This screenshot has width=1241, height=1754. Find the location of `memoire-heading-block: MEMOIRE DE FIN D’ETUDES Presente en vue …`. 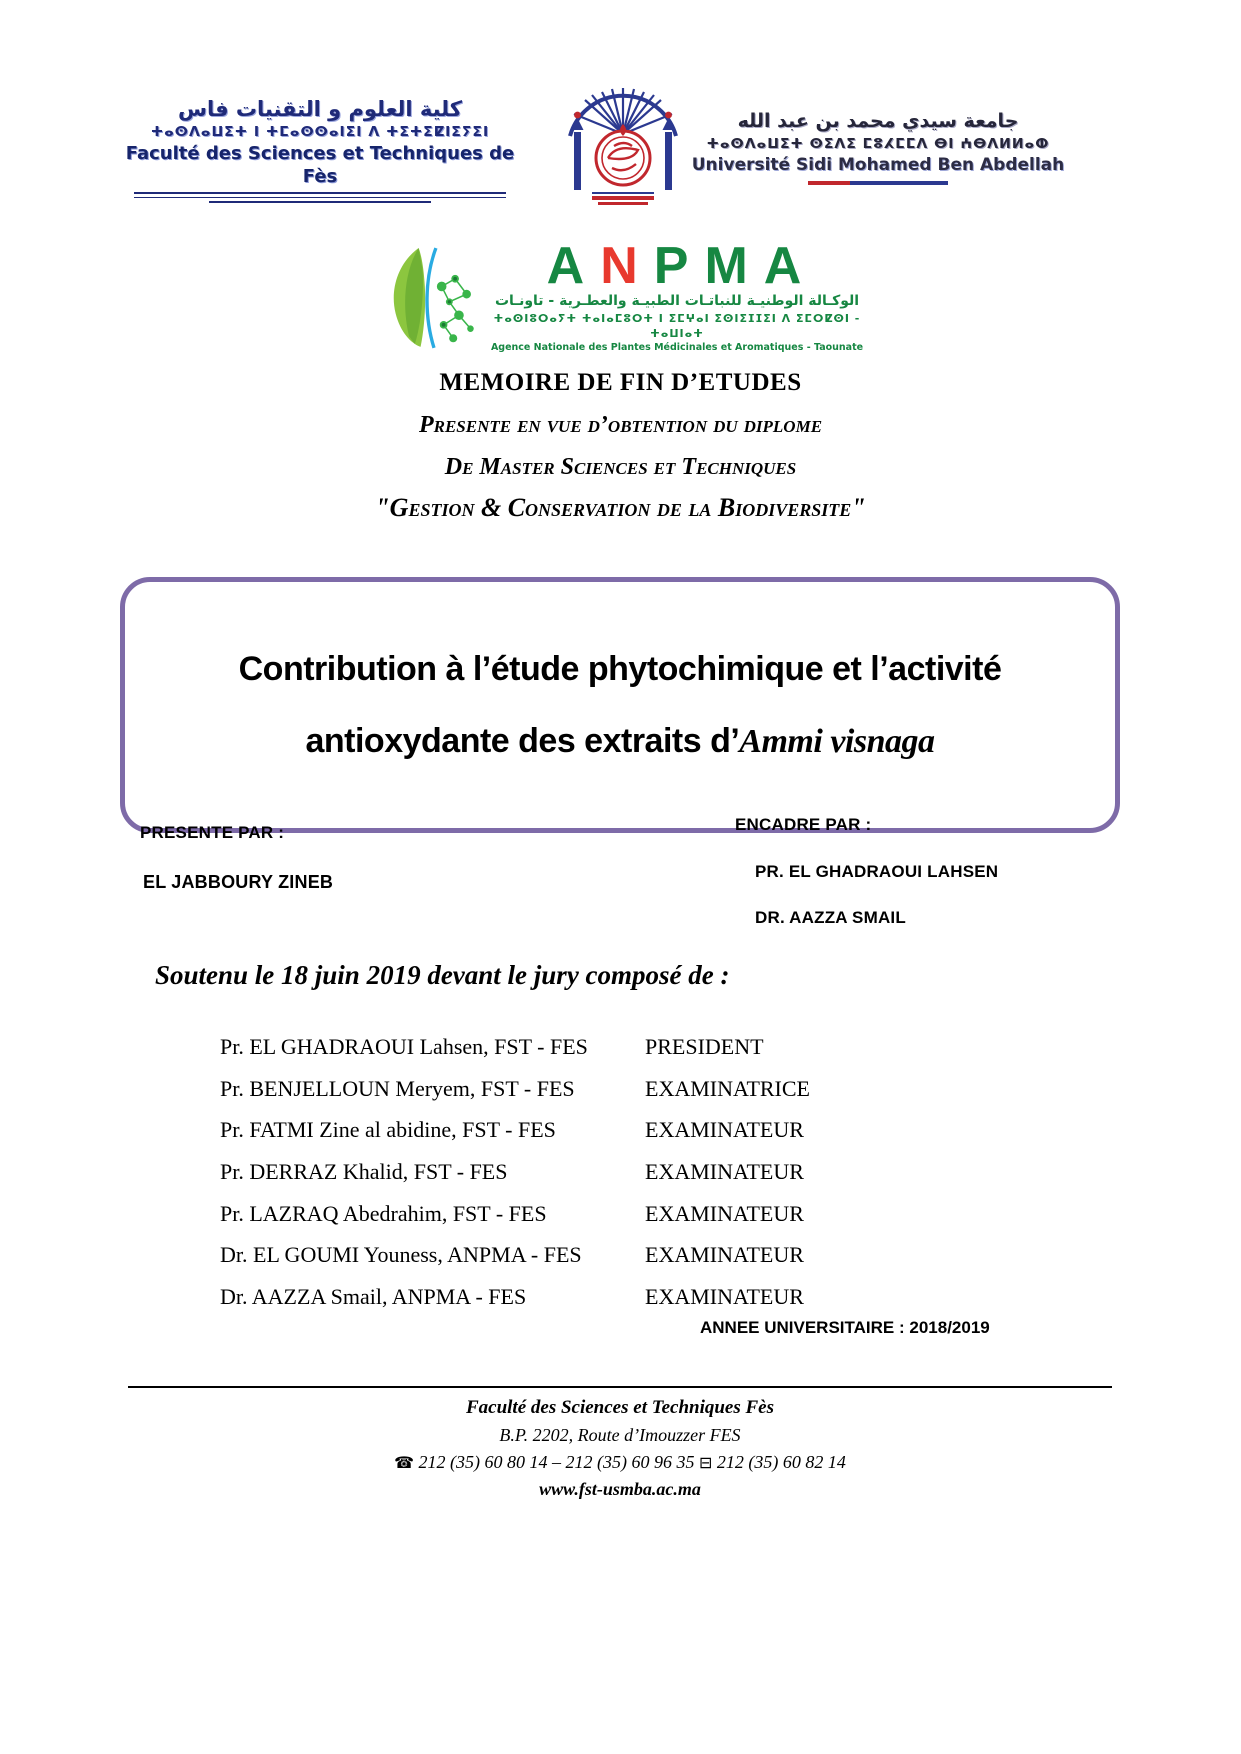

memoire-heading-block: MEMOIRE DE FIN D’ETUDES Presente en vue … is located at coordinates (620, 446).